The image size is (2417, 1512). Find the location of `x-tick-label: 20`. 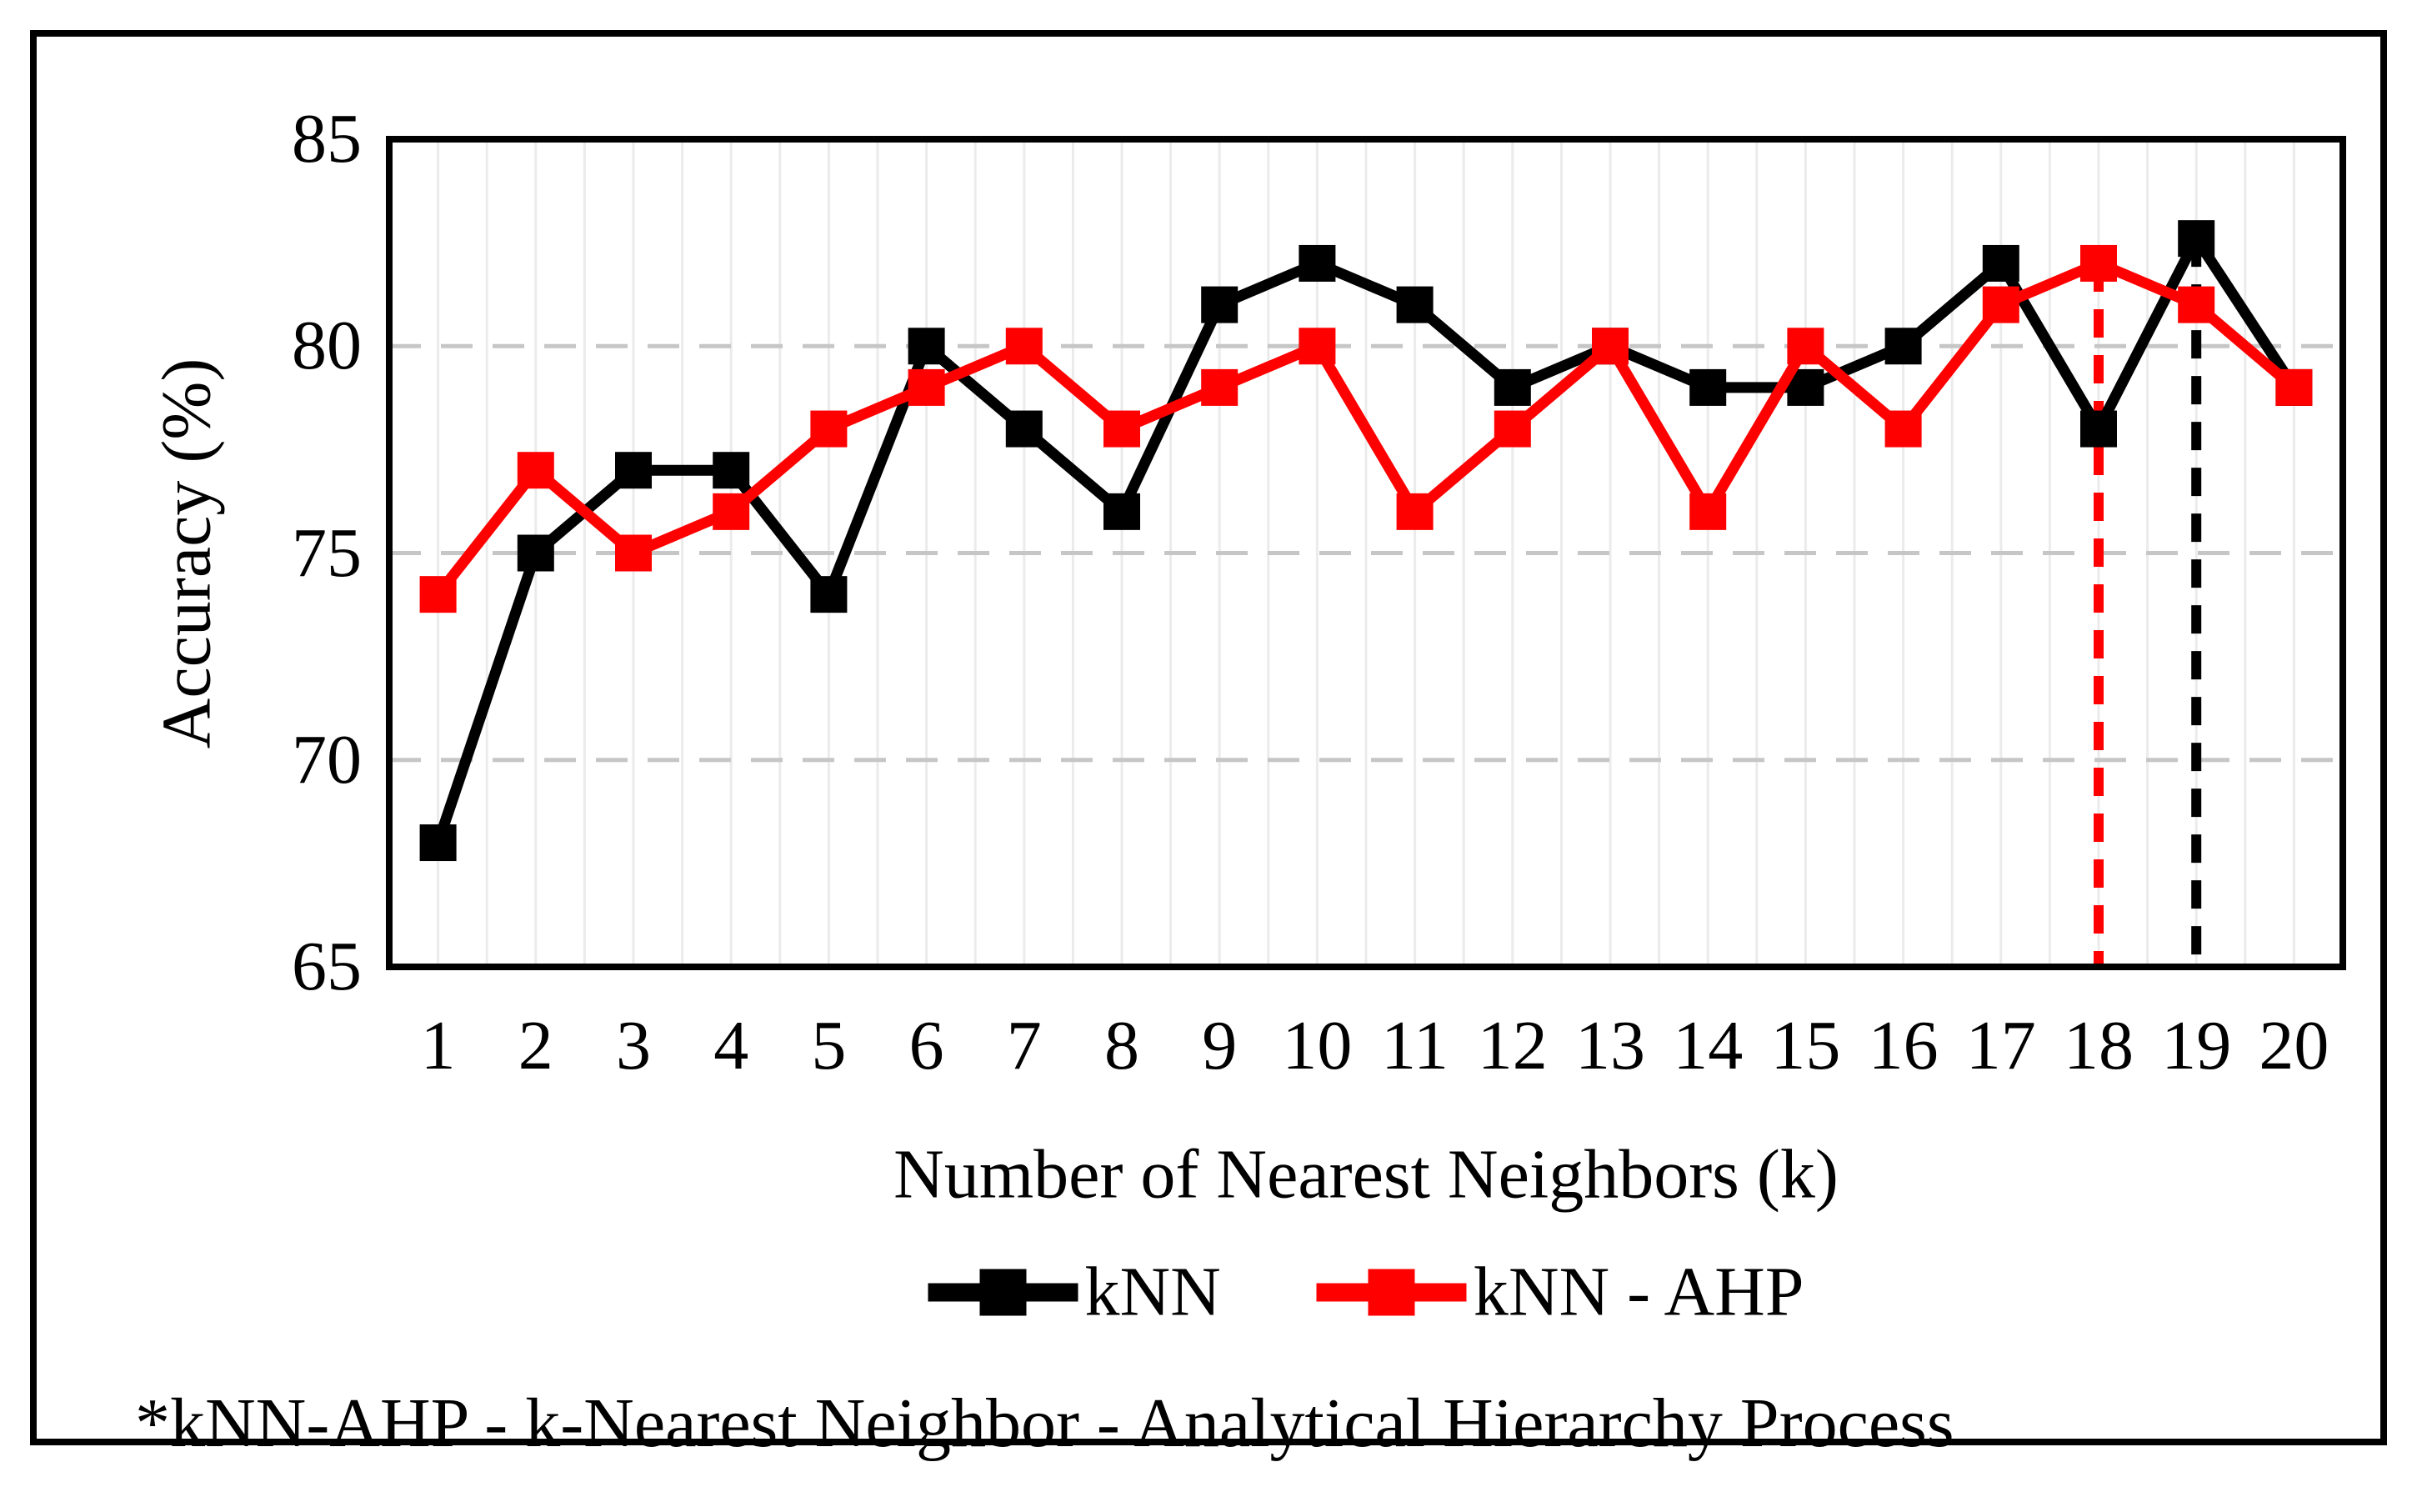

x-tick-label: 20 is located at coordinates (2294, 1045).